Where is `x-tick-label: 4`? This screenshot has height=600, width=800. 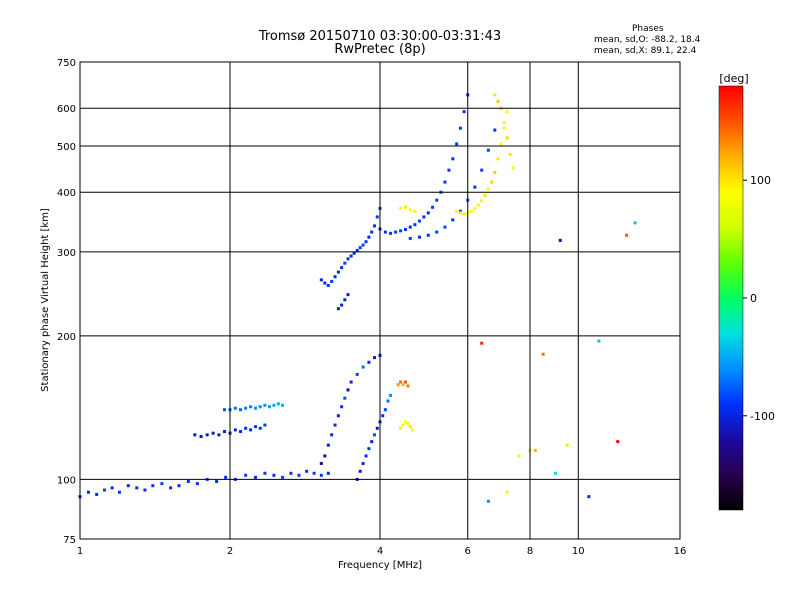
x-tick-label: 4 is located at coordinates (380, 551).